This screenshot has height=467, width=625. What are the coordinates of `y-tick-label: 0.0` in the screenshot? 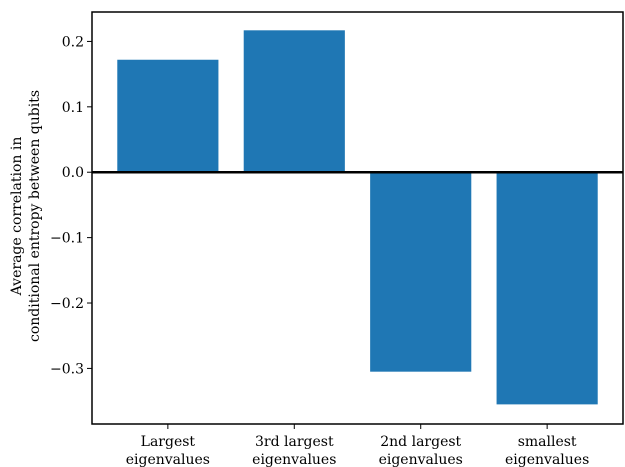 It's located at (73, 173).